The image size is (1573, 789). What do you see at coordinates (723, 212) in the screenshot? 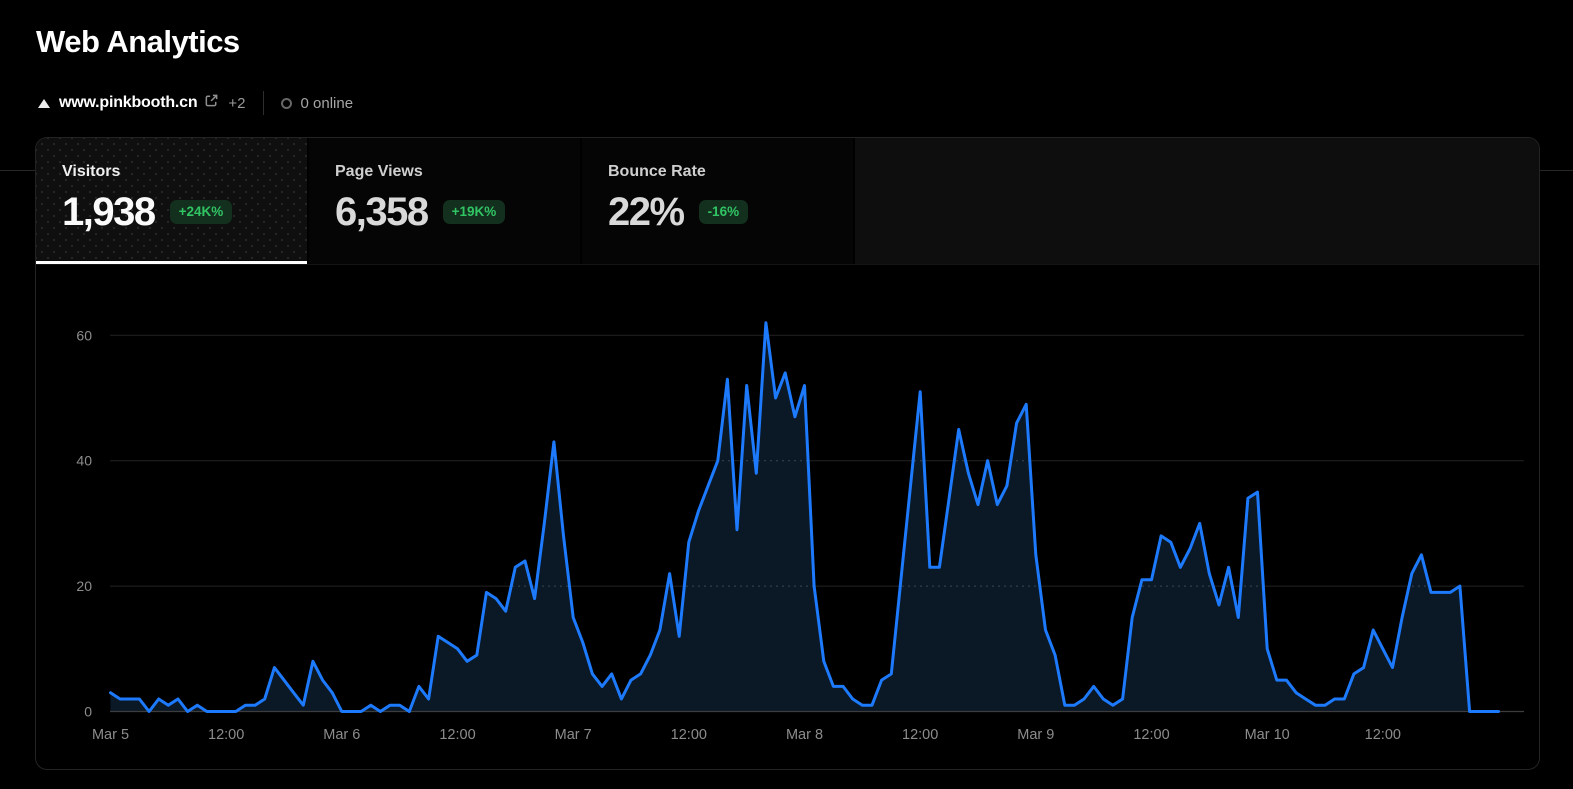
I see `tab-delta-badge: -16%` at bounding box center [723, 212].